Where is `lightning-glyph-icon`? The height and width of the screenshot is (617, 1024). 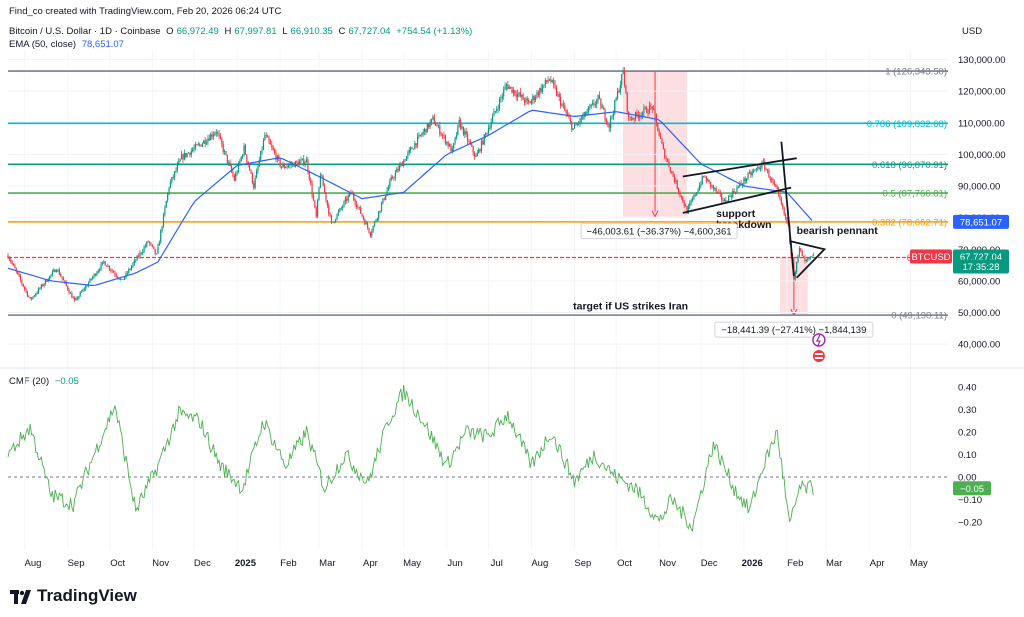 lightning-glyph-icon is located at coordinates (818, 340).